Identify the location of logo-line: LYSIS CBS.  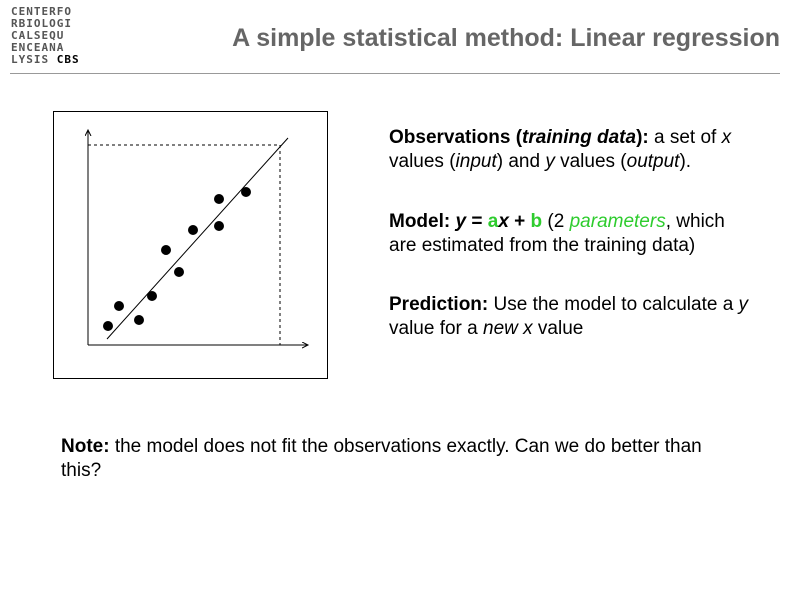
(45, 60).